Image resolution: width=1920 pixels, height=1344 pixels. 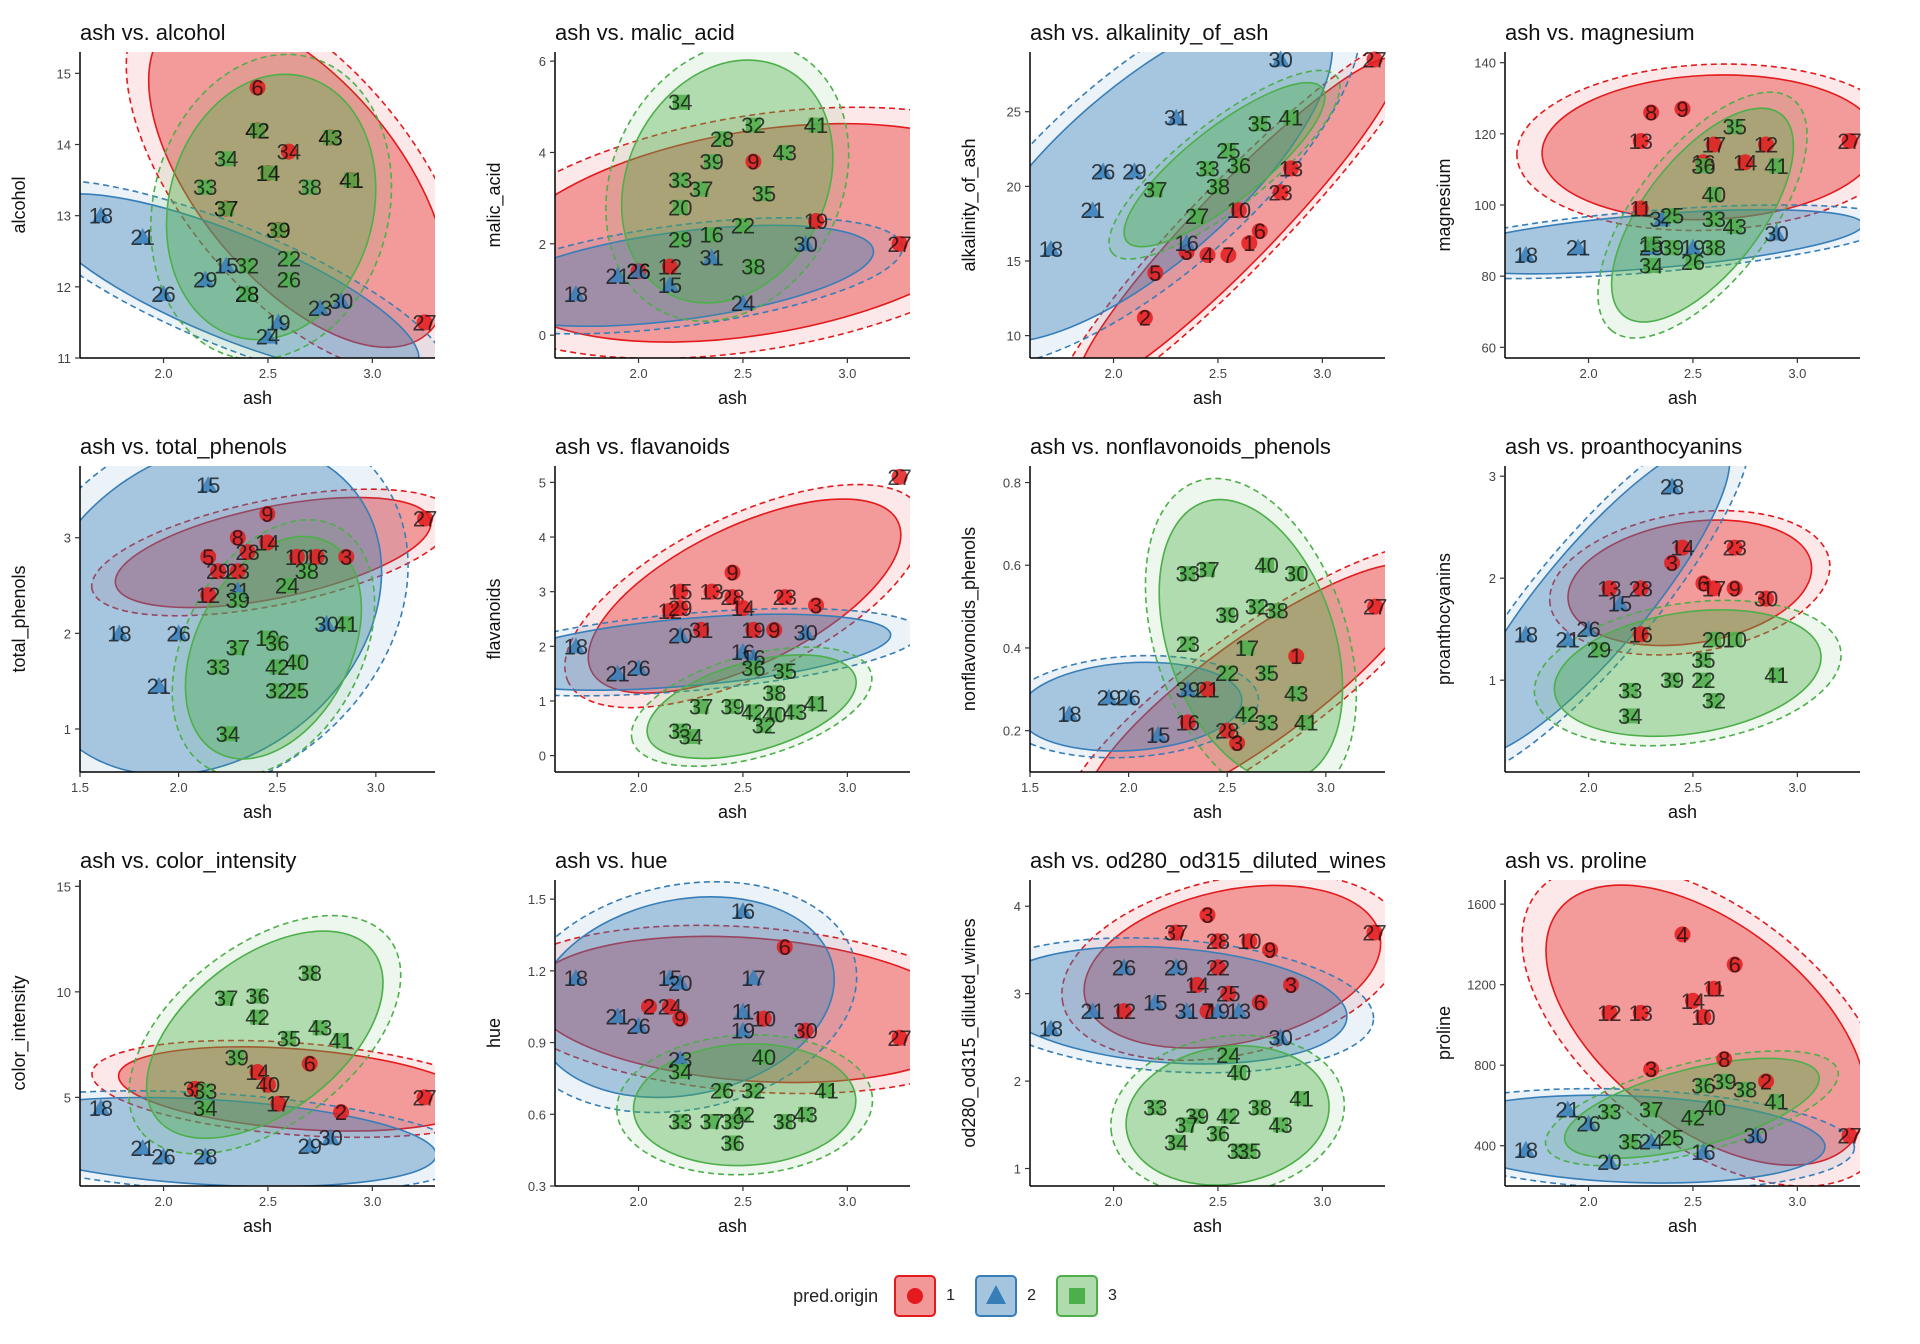 I want to click on series-1-ellipse, so click(x=291, y=200).